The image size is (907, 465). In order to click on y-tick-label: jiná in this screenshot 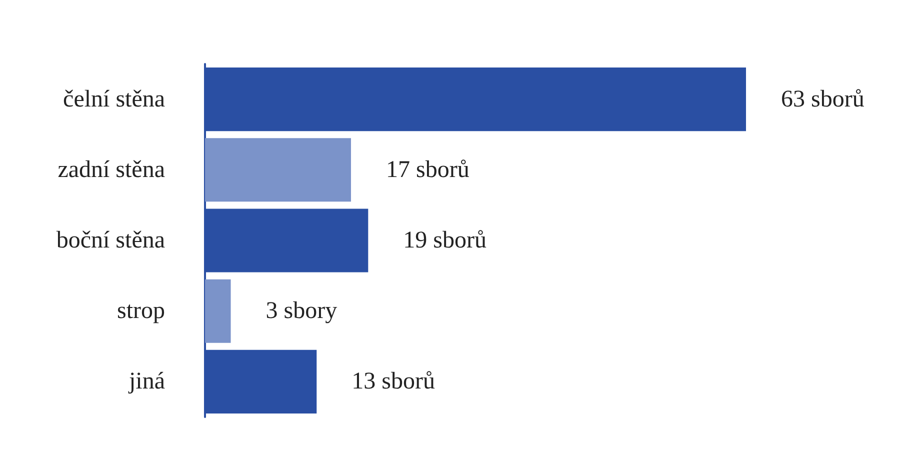, I will do `click(147, 381)`.